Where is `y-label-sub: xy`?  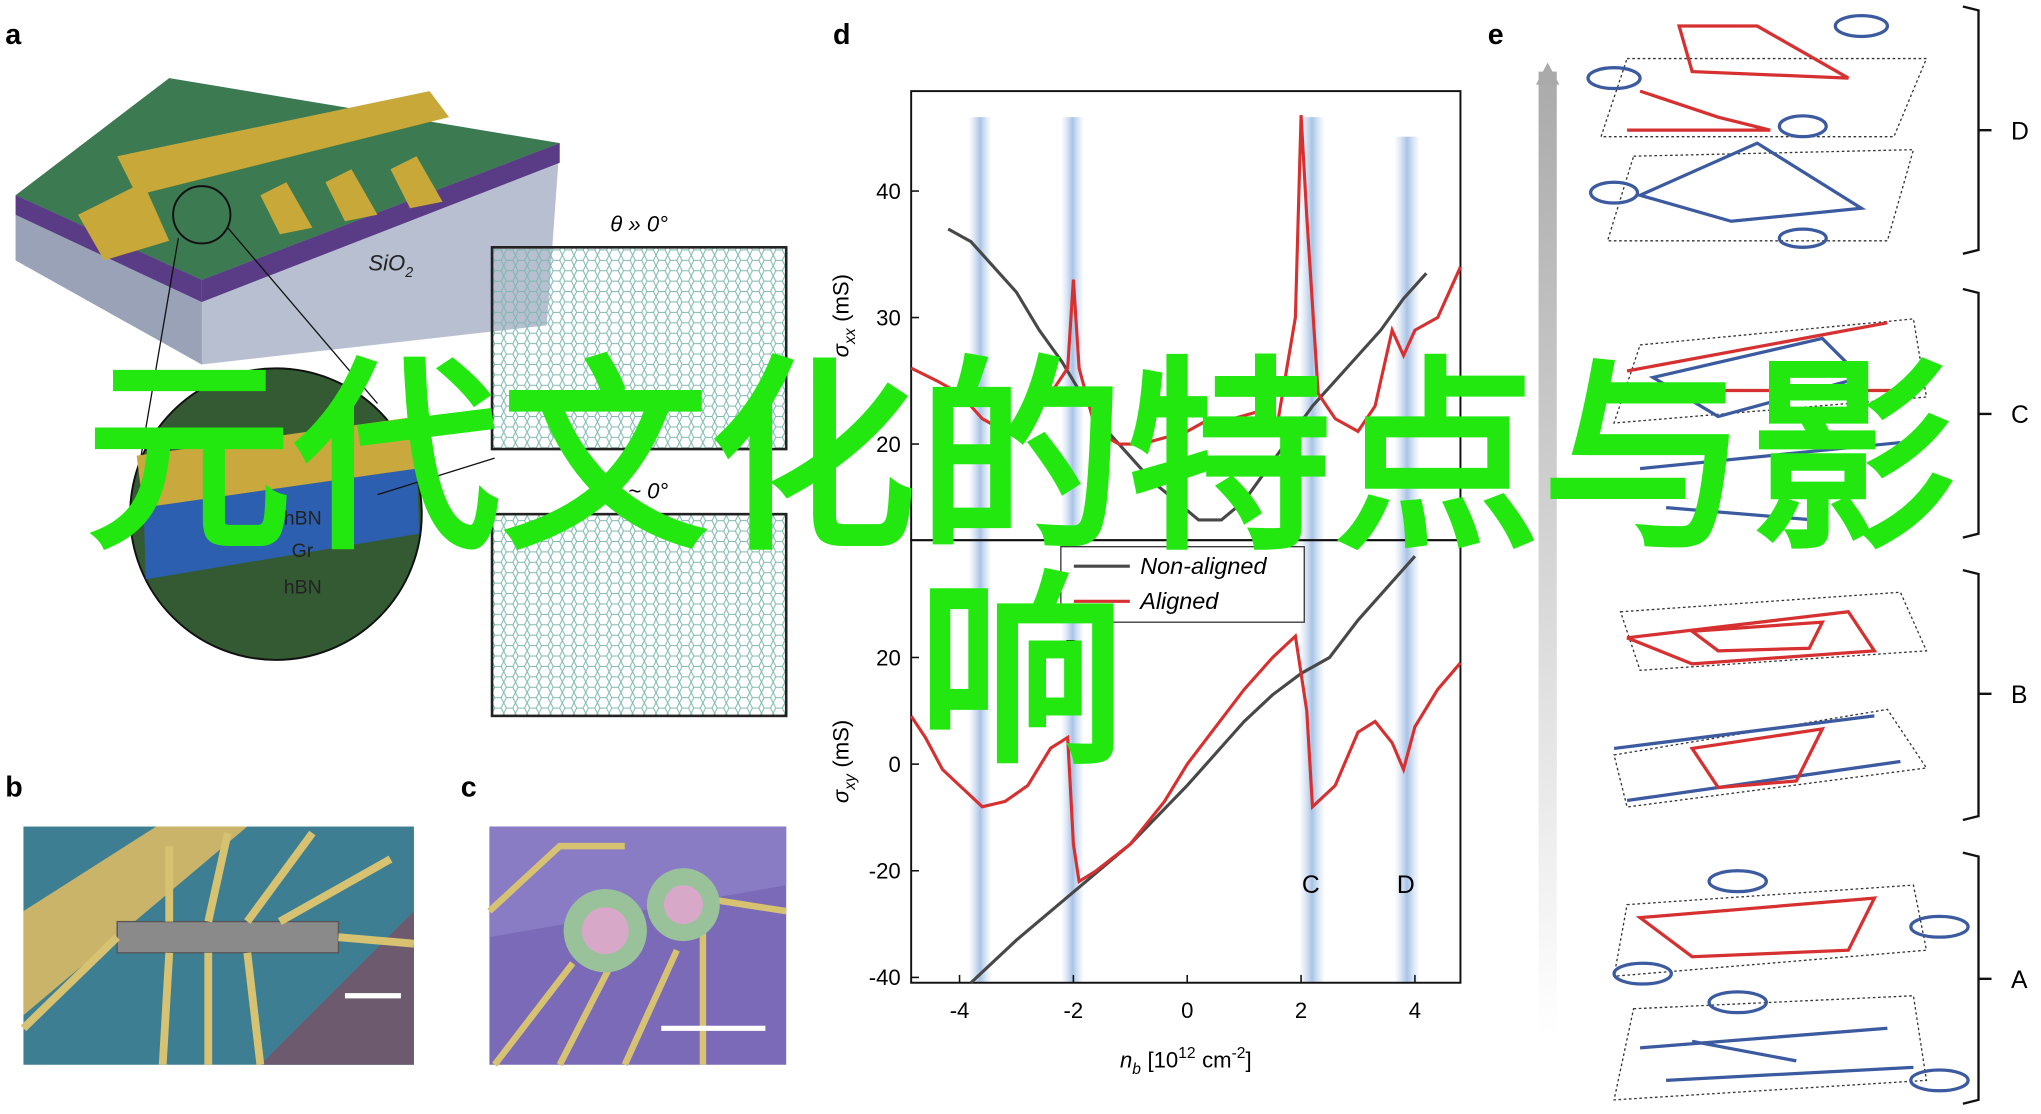
y-label-sub: xy is located at coordinates (850, 782).